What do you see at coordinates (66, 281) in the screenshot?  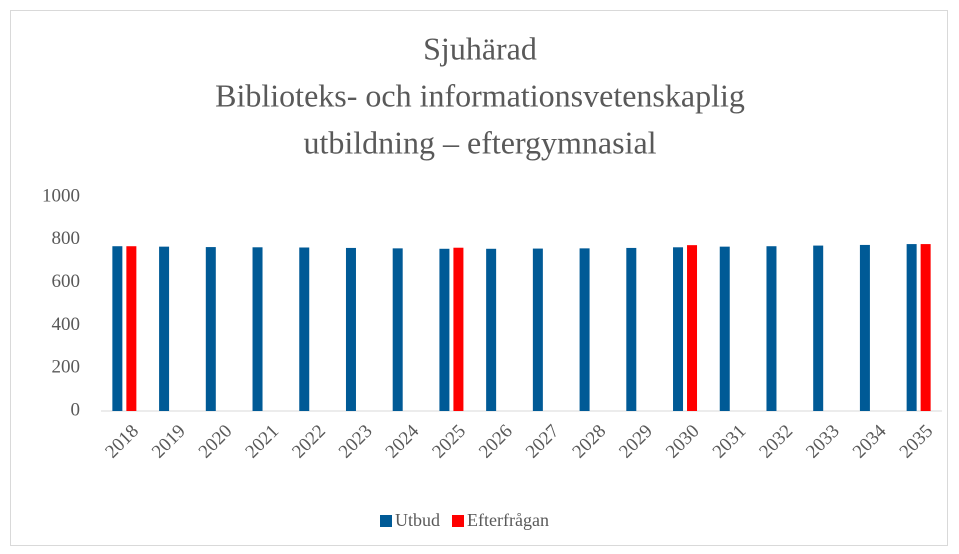 I see `y-tick-label: 600` at bounding box center [66, 281].